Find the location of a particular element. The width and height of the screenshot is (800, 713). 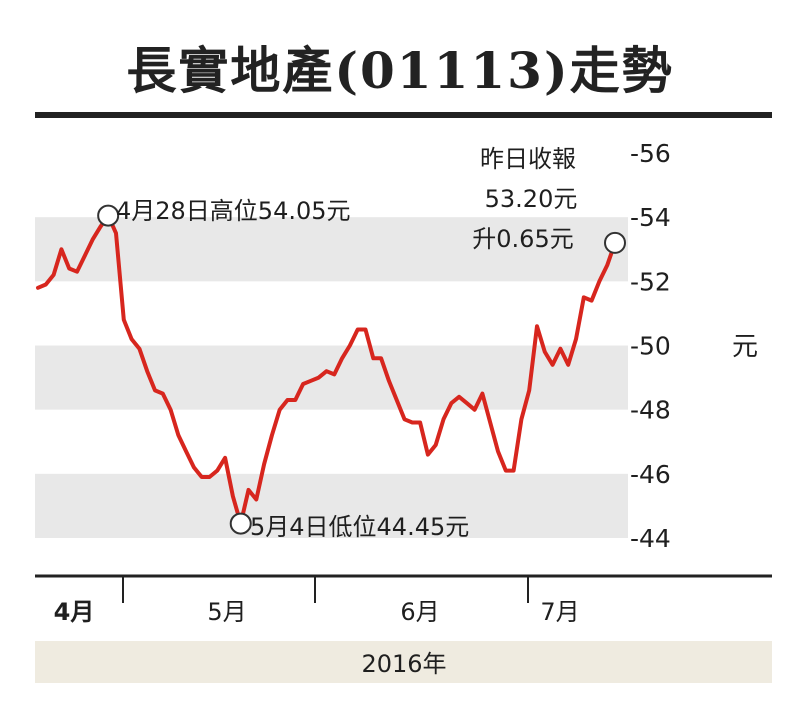

annotation-low: 5月4日低位44.45元 is located at coordinates (359, 527).